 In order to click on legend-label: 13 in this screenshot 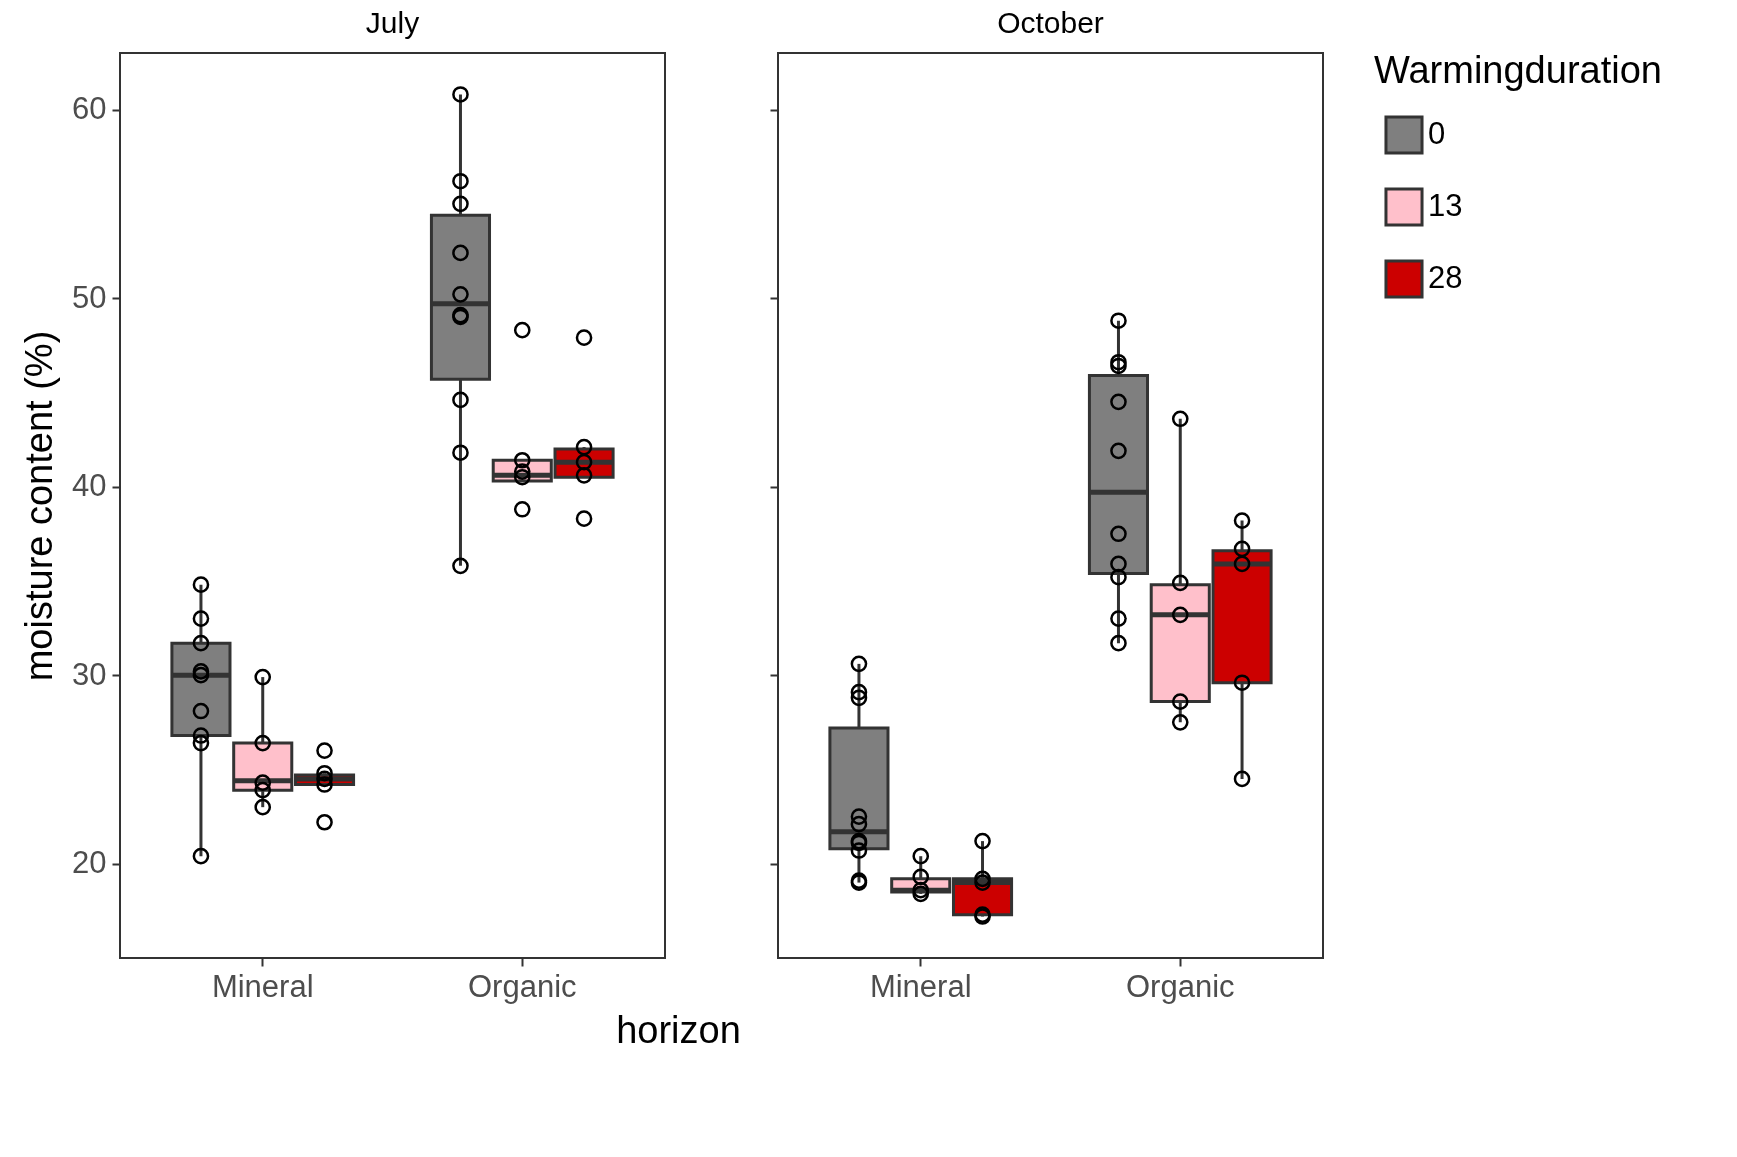, I will do `click(1445, 205)`.